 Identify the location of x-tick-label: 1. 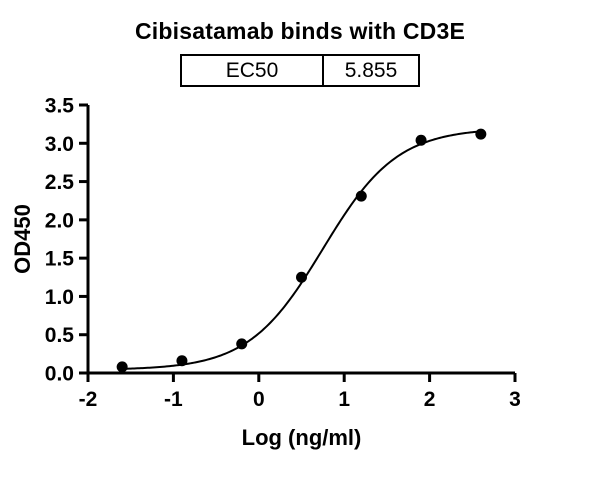
(344, 399).